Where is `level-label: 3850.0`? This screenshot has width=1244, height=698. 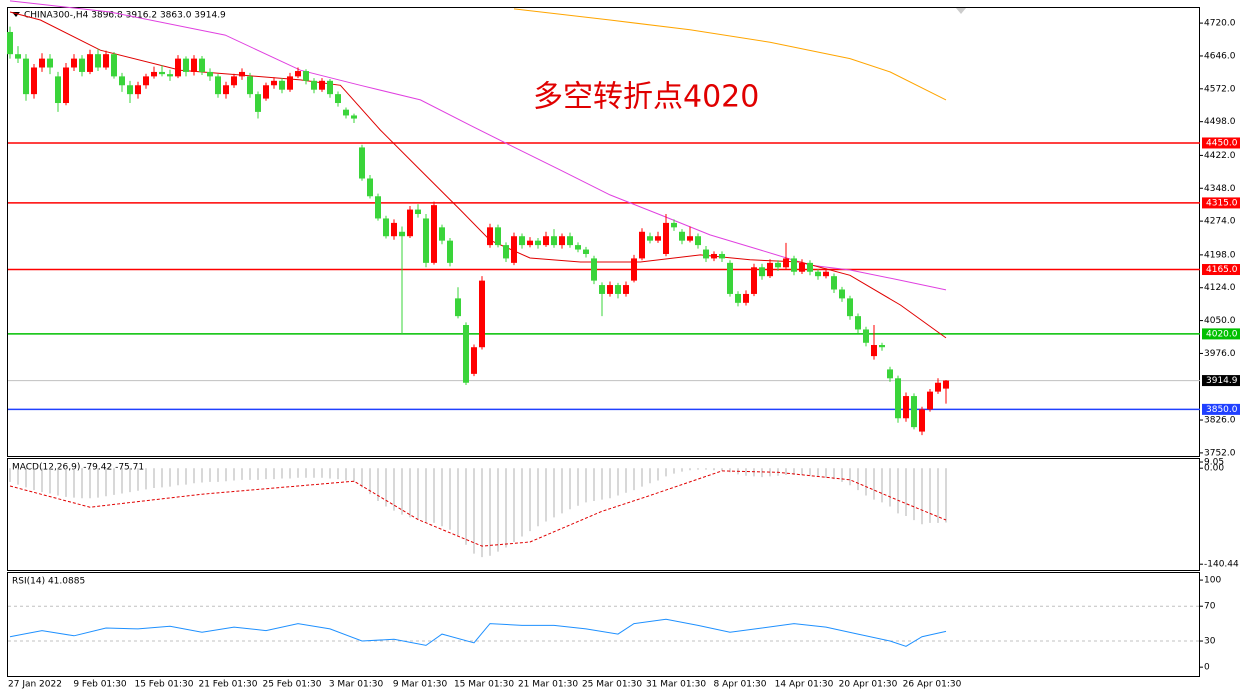 level-label: 3850.0 is located at coordinates (1222, 410).